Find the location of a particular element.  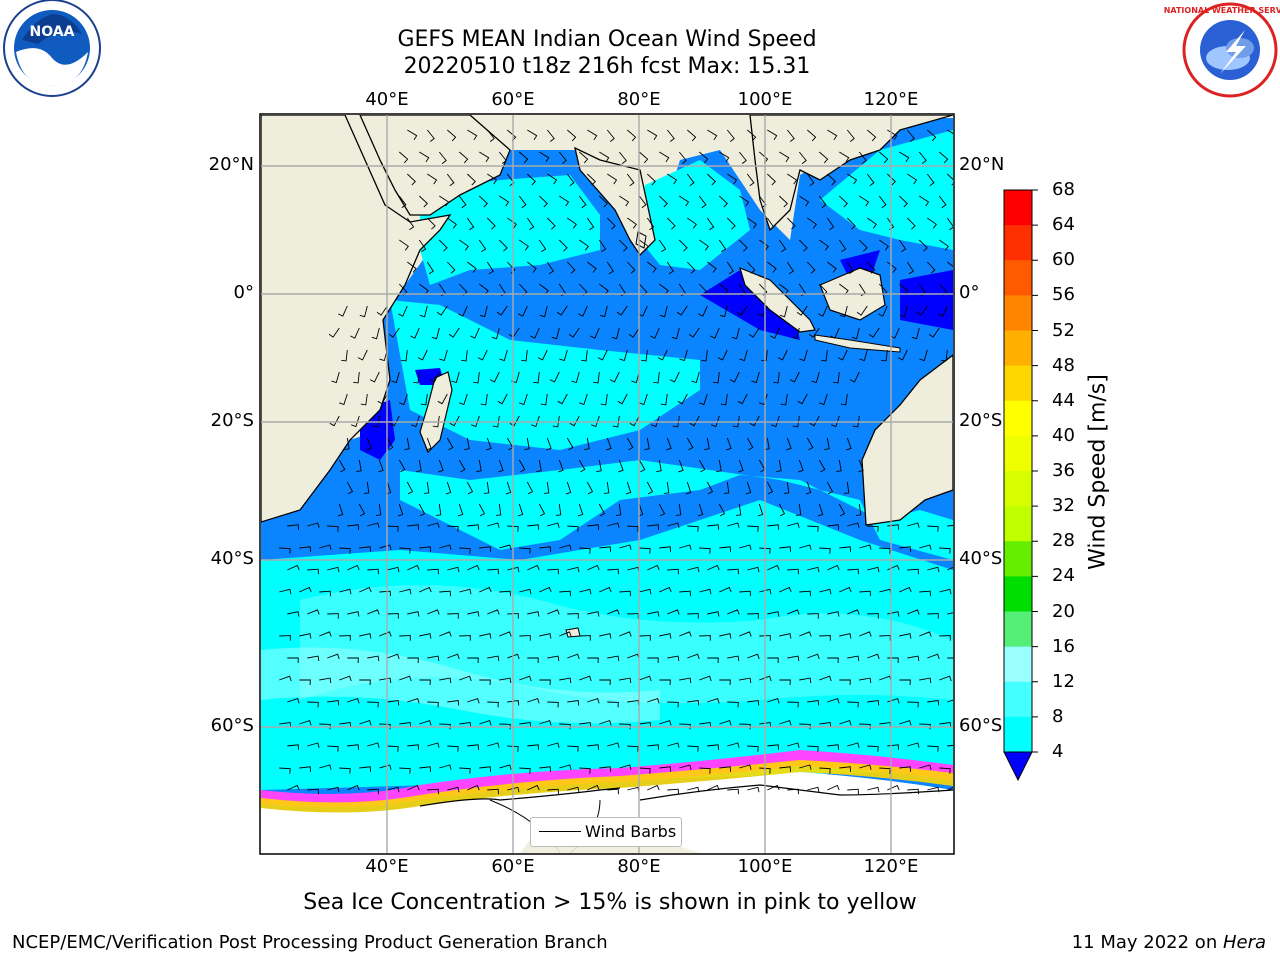

colorbar-tick-label: 20 is located at coordinates (1063, 611).